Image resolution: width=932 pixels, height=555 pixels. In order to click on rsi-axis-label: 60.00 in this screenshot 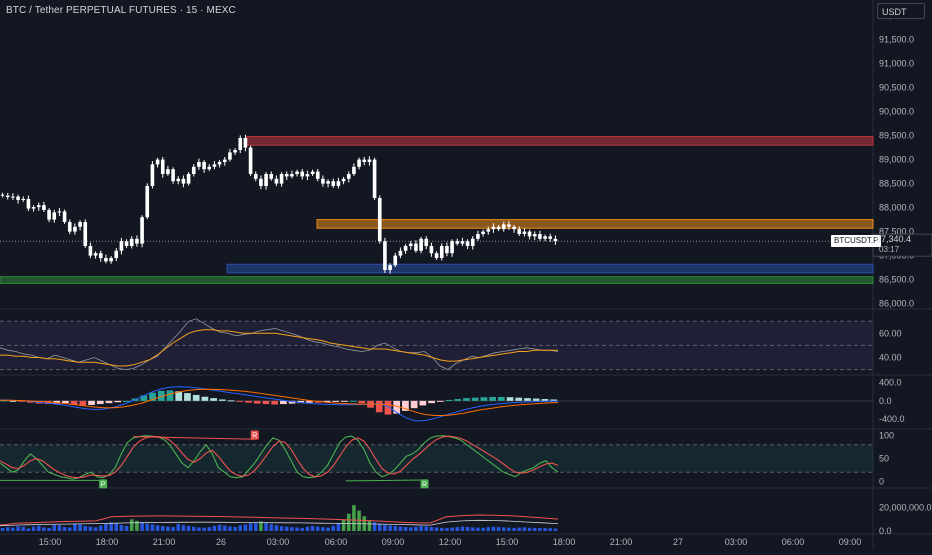, I will do `click(890, 333)`.